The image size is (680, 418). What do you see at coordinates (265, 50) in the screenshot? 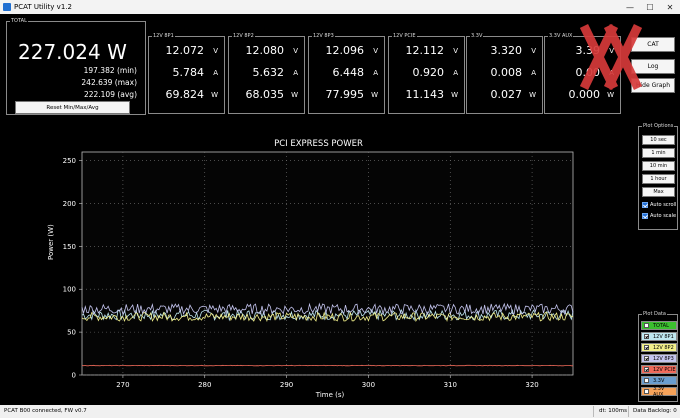
I see `rail-volts-value: 12.080` at bounding box center [265, 50].